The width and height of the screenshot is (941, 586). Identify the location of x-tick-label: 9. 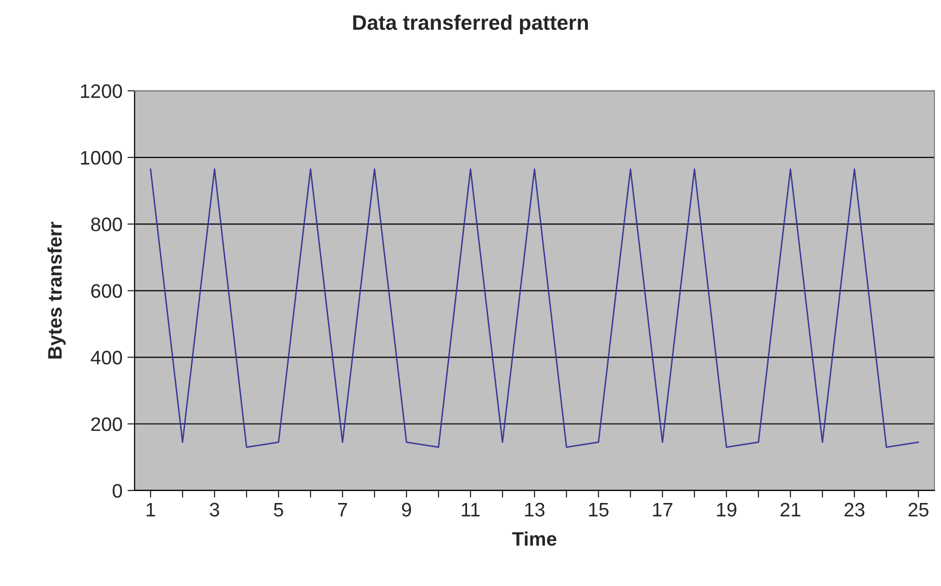
(406, 509).